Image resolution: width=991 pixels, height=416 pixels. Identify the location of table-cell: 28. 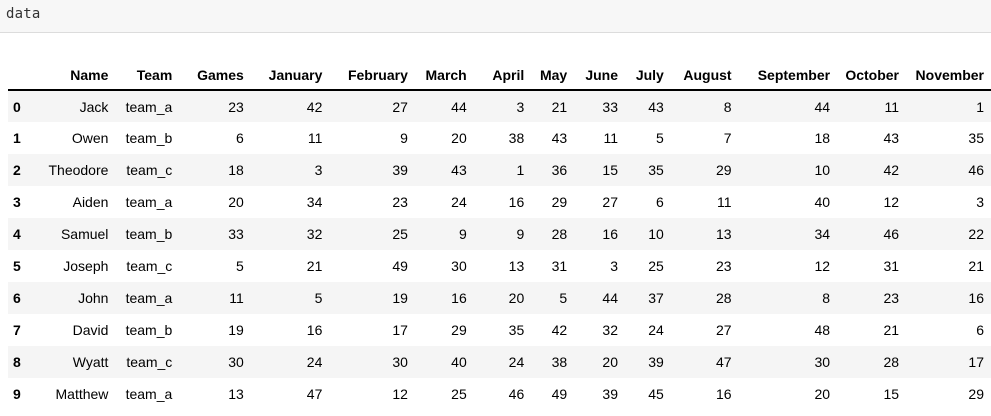
(891, 362).